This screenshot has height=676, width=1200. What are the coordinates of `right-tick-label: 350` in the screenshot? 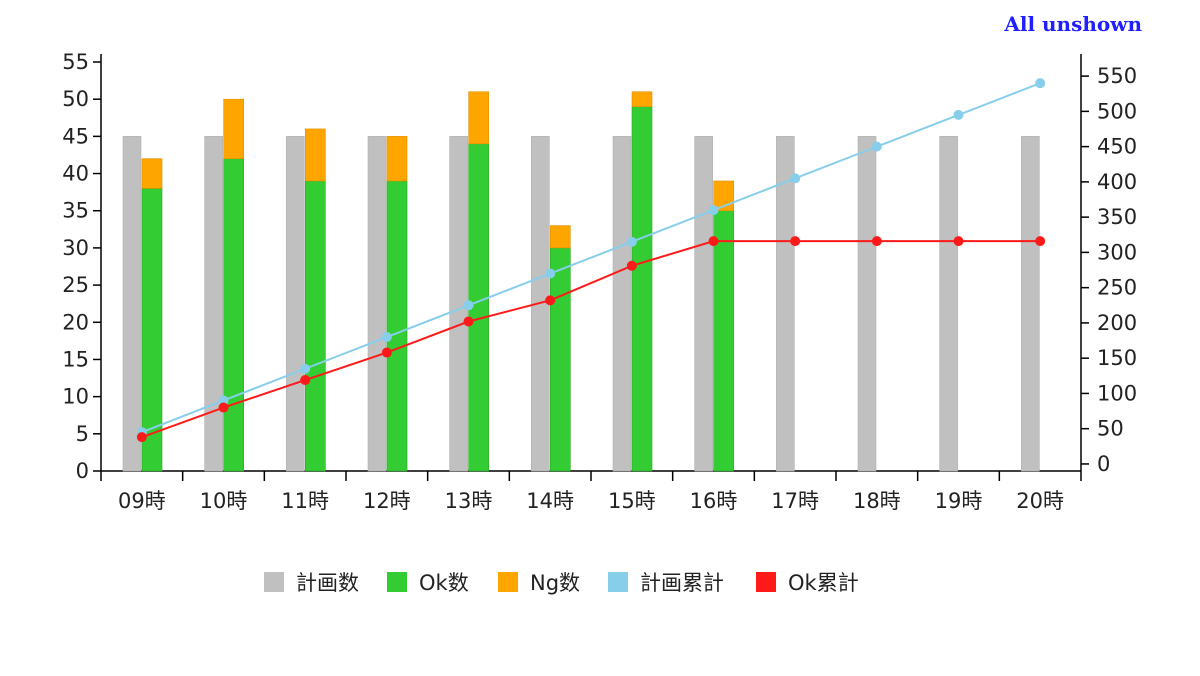 It's located at (1117, 217).